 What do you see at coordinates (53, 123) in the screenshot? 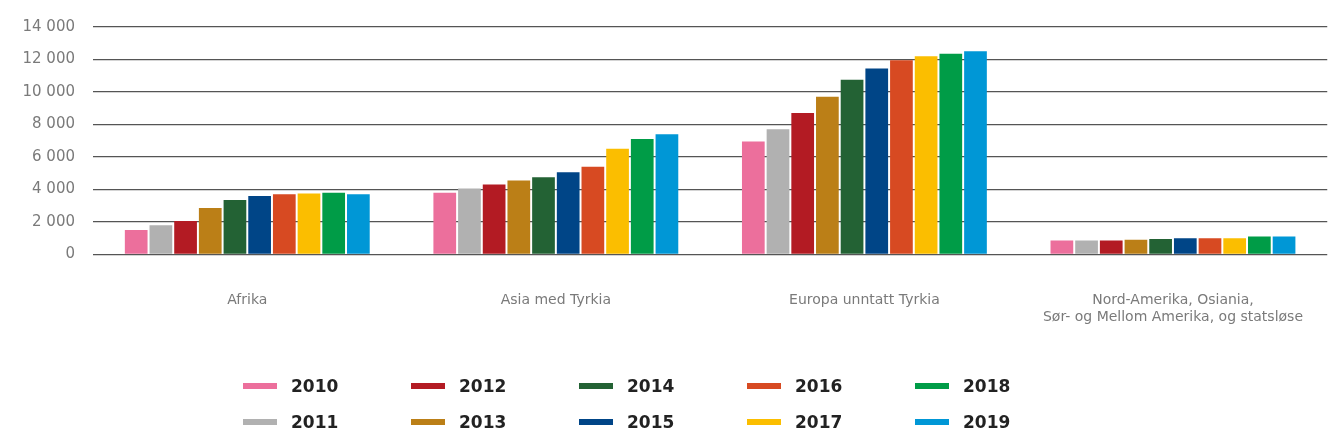
I see `y-tick-label: 8 000` at bounding box center [53, 123].